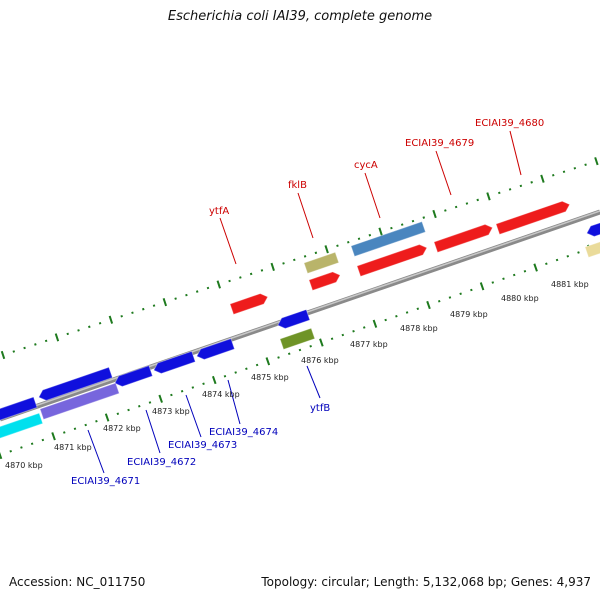  Describe the element at coordinates (469, 314) in the screenshot. I see `tick-label: 4879 kbp` at that location.